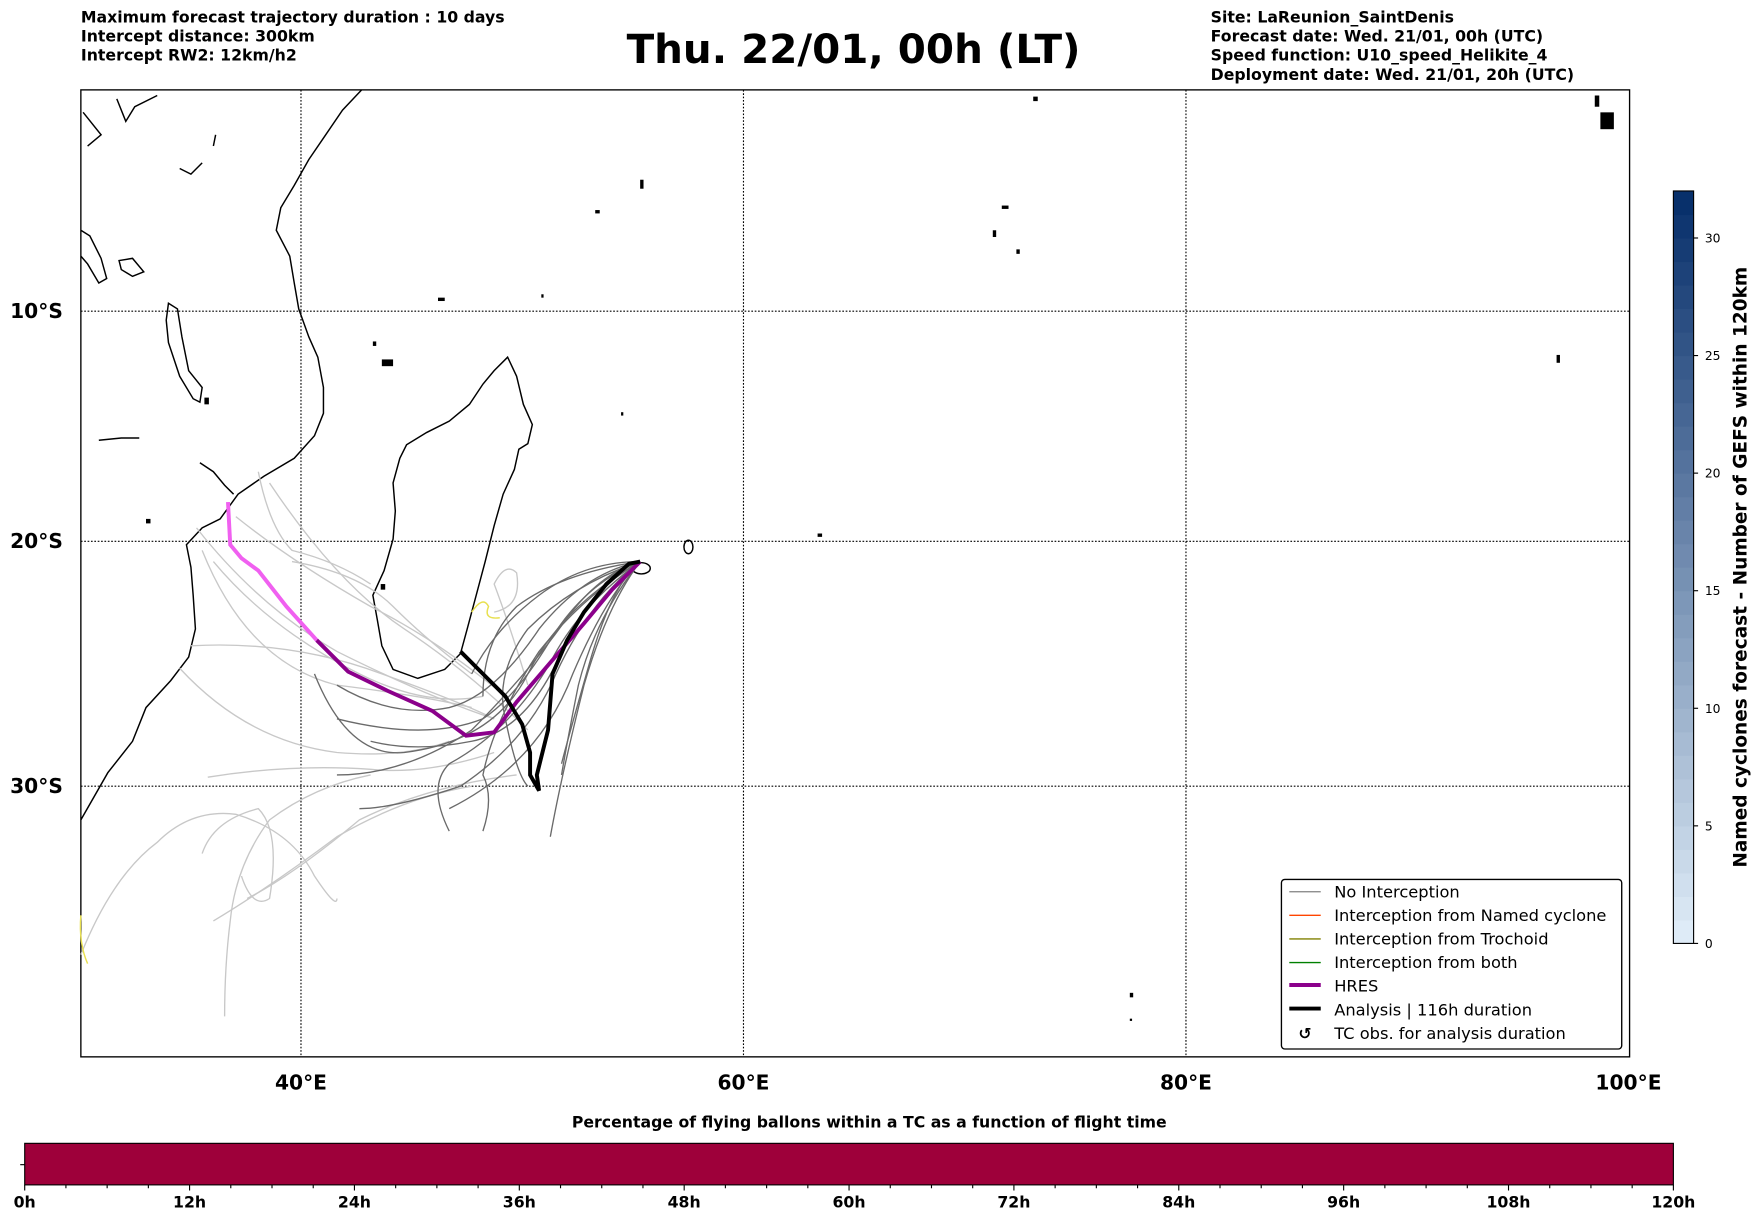  What do you see at coordinates (485, 610) in the screenshot?
I see `trajectory-trochoid-loop` at bounding box center [485, 610].